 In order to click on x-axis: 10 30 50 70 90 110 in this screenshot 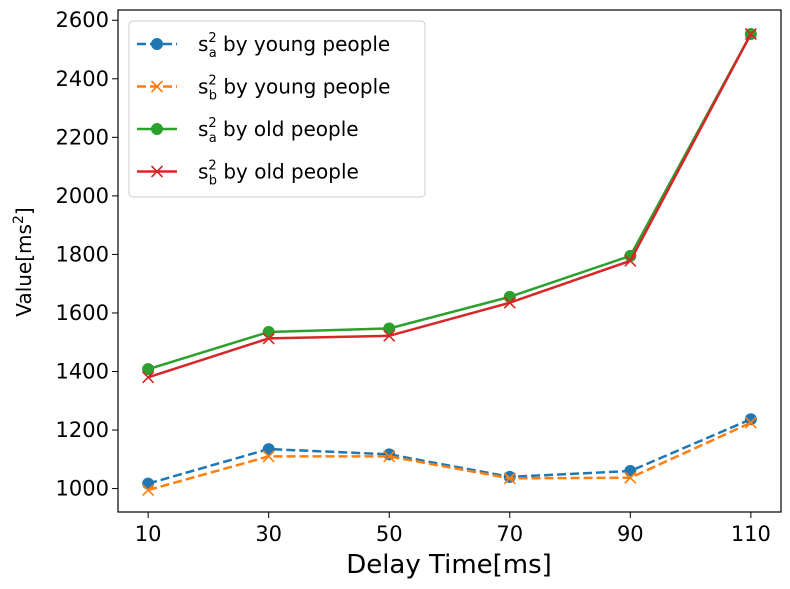, I will do `click(453, 529)`.